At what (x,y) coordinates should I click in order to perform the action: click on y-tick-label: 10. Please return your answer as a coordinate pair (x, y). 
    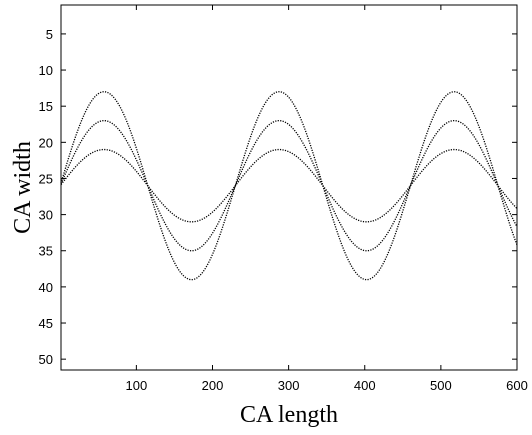
    Looking at the image, I should click on (46, 70).